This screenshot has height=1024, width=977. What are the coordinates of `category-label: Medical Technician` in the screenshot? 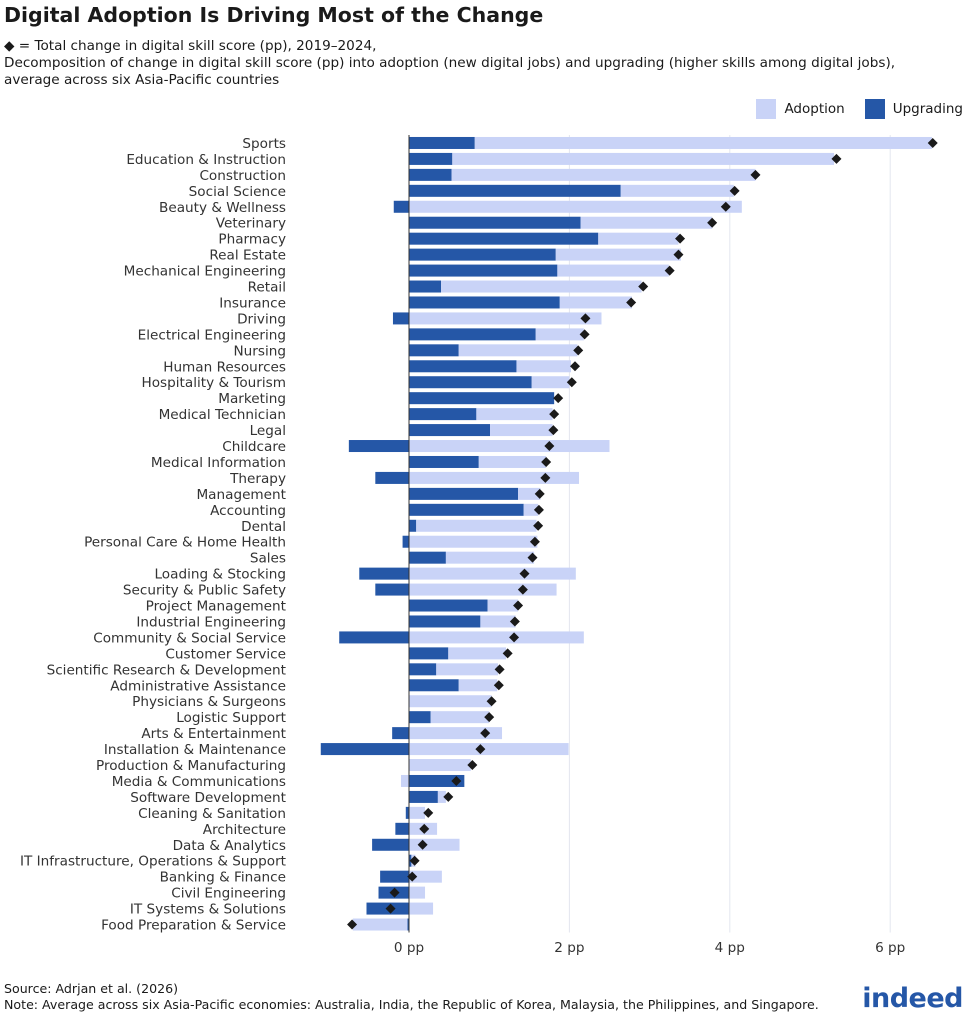 It's located at (222, 415).